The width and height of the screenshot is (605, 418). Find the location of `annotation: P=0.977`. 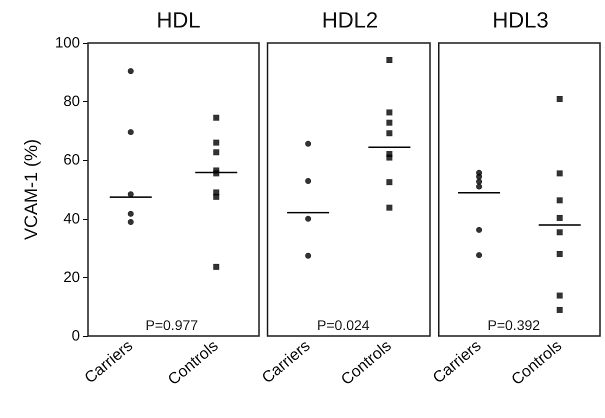

annotation: P=0.977 is located at coordinates (172, 325).